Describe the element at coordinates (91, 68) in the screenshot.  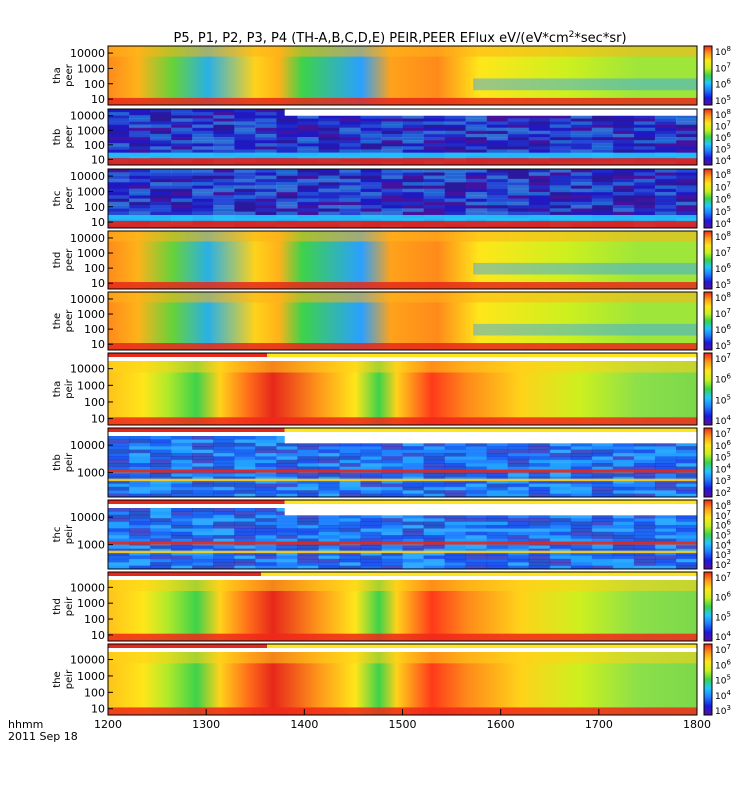
I see `ytick-label: 1000` at that location.